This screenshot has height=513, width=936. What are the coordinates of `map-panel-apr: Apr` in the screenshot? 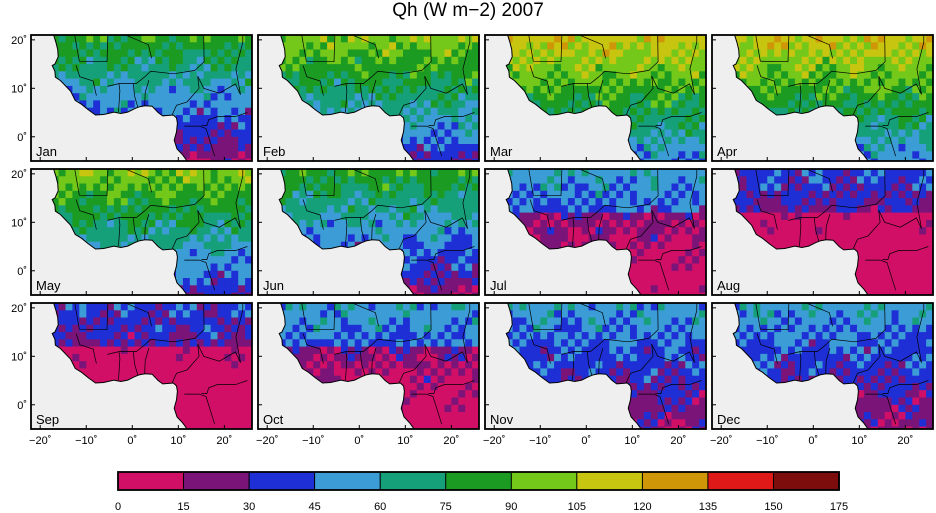 It's located at (822, 98).